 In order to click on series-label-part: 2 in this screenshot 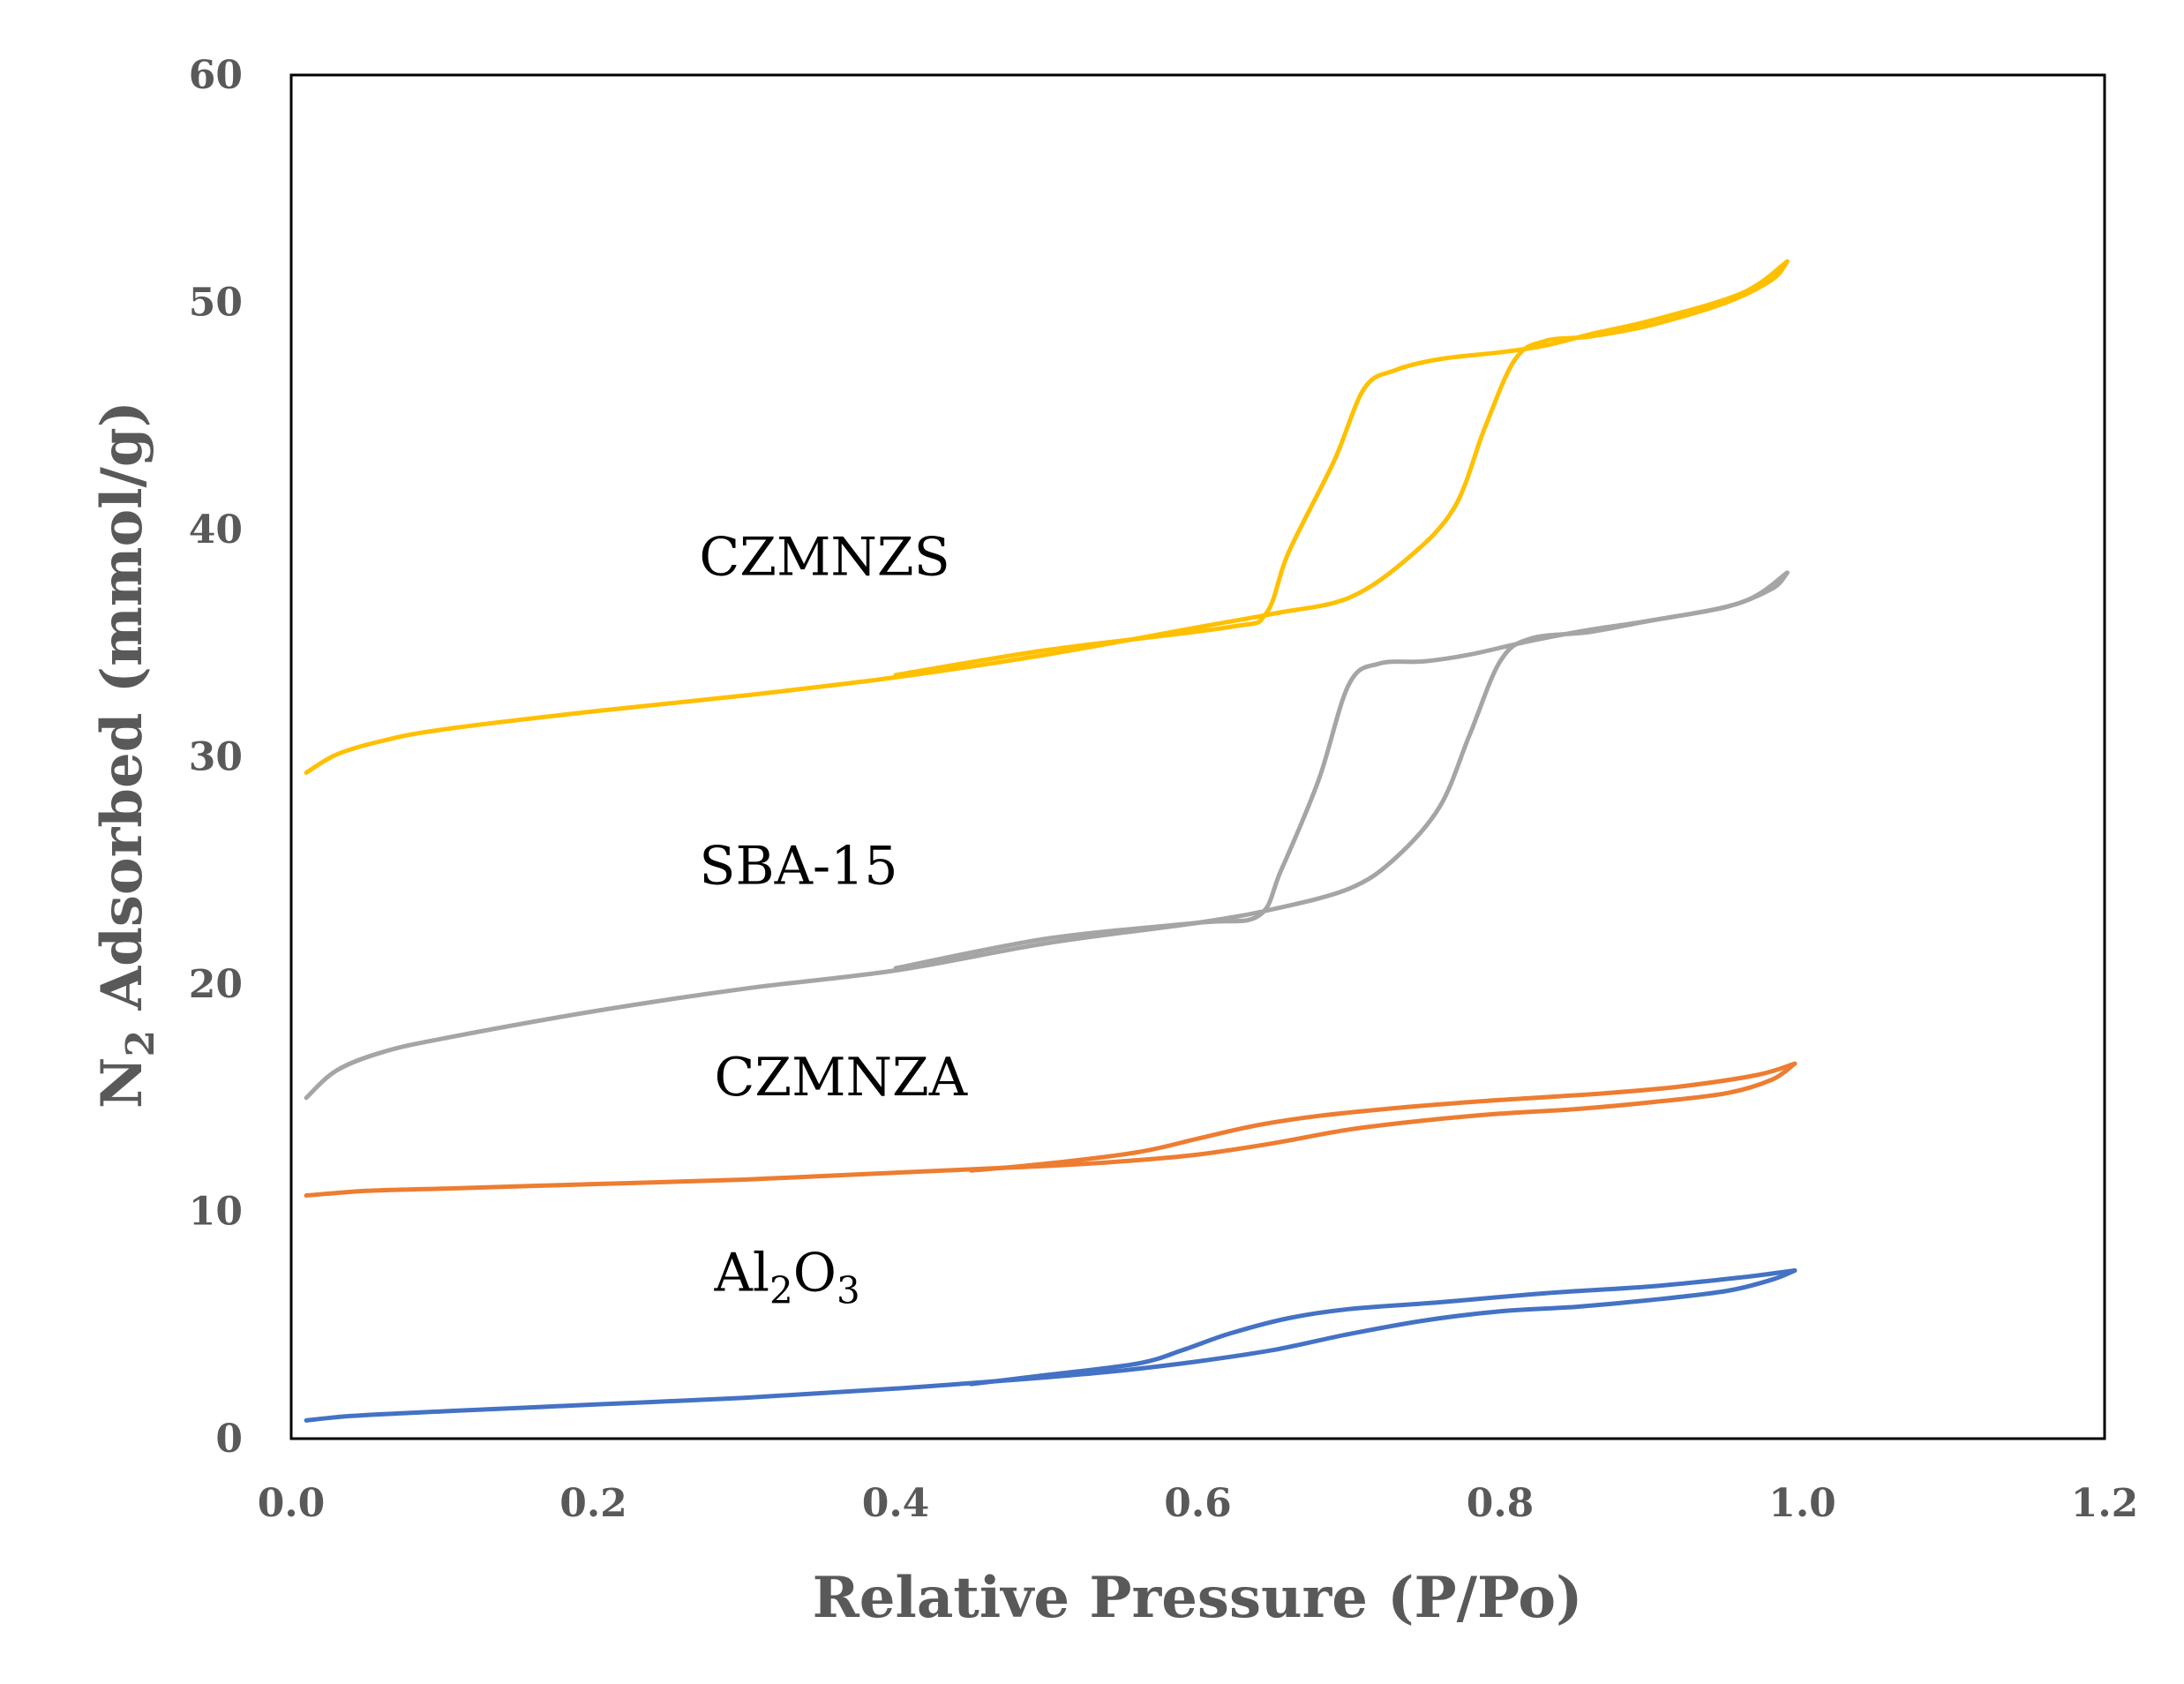, I will do `click(781, 1290)`.